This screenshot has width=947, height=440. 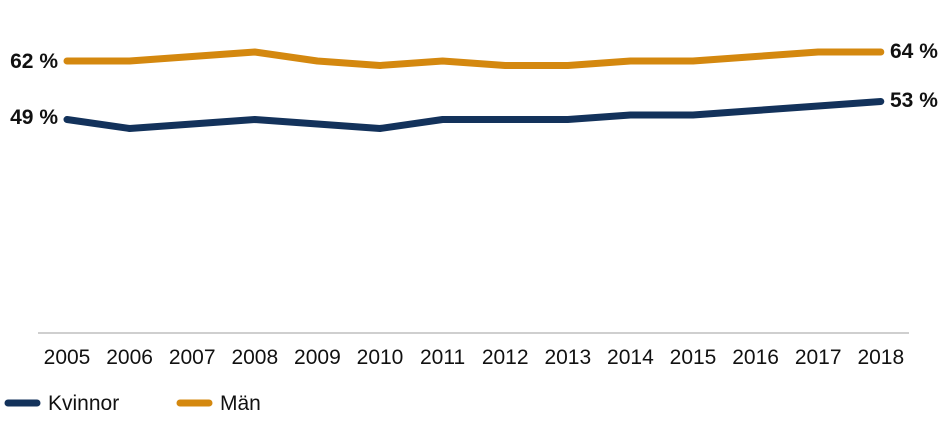 What do you see at coordinates (254, 357) in the screenshot?
I see `x-tick-label-2008: 2008` at bounding box center [254, 357].